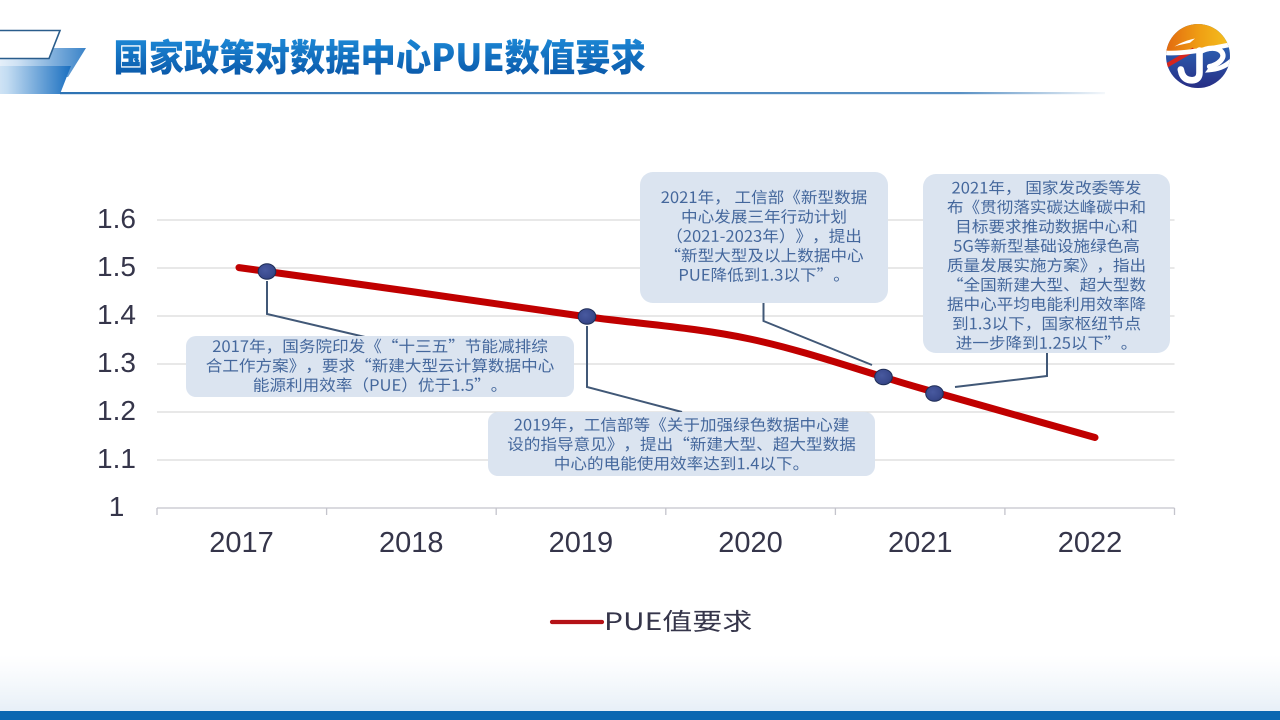 The image size is (1280, 720). Describe the element at coordinates (116, 410) in the screenshot. I see `svg-text: 1.2` at that location.